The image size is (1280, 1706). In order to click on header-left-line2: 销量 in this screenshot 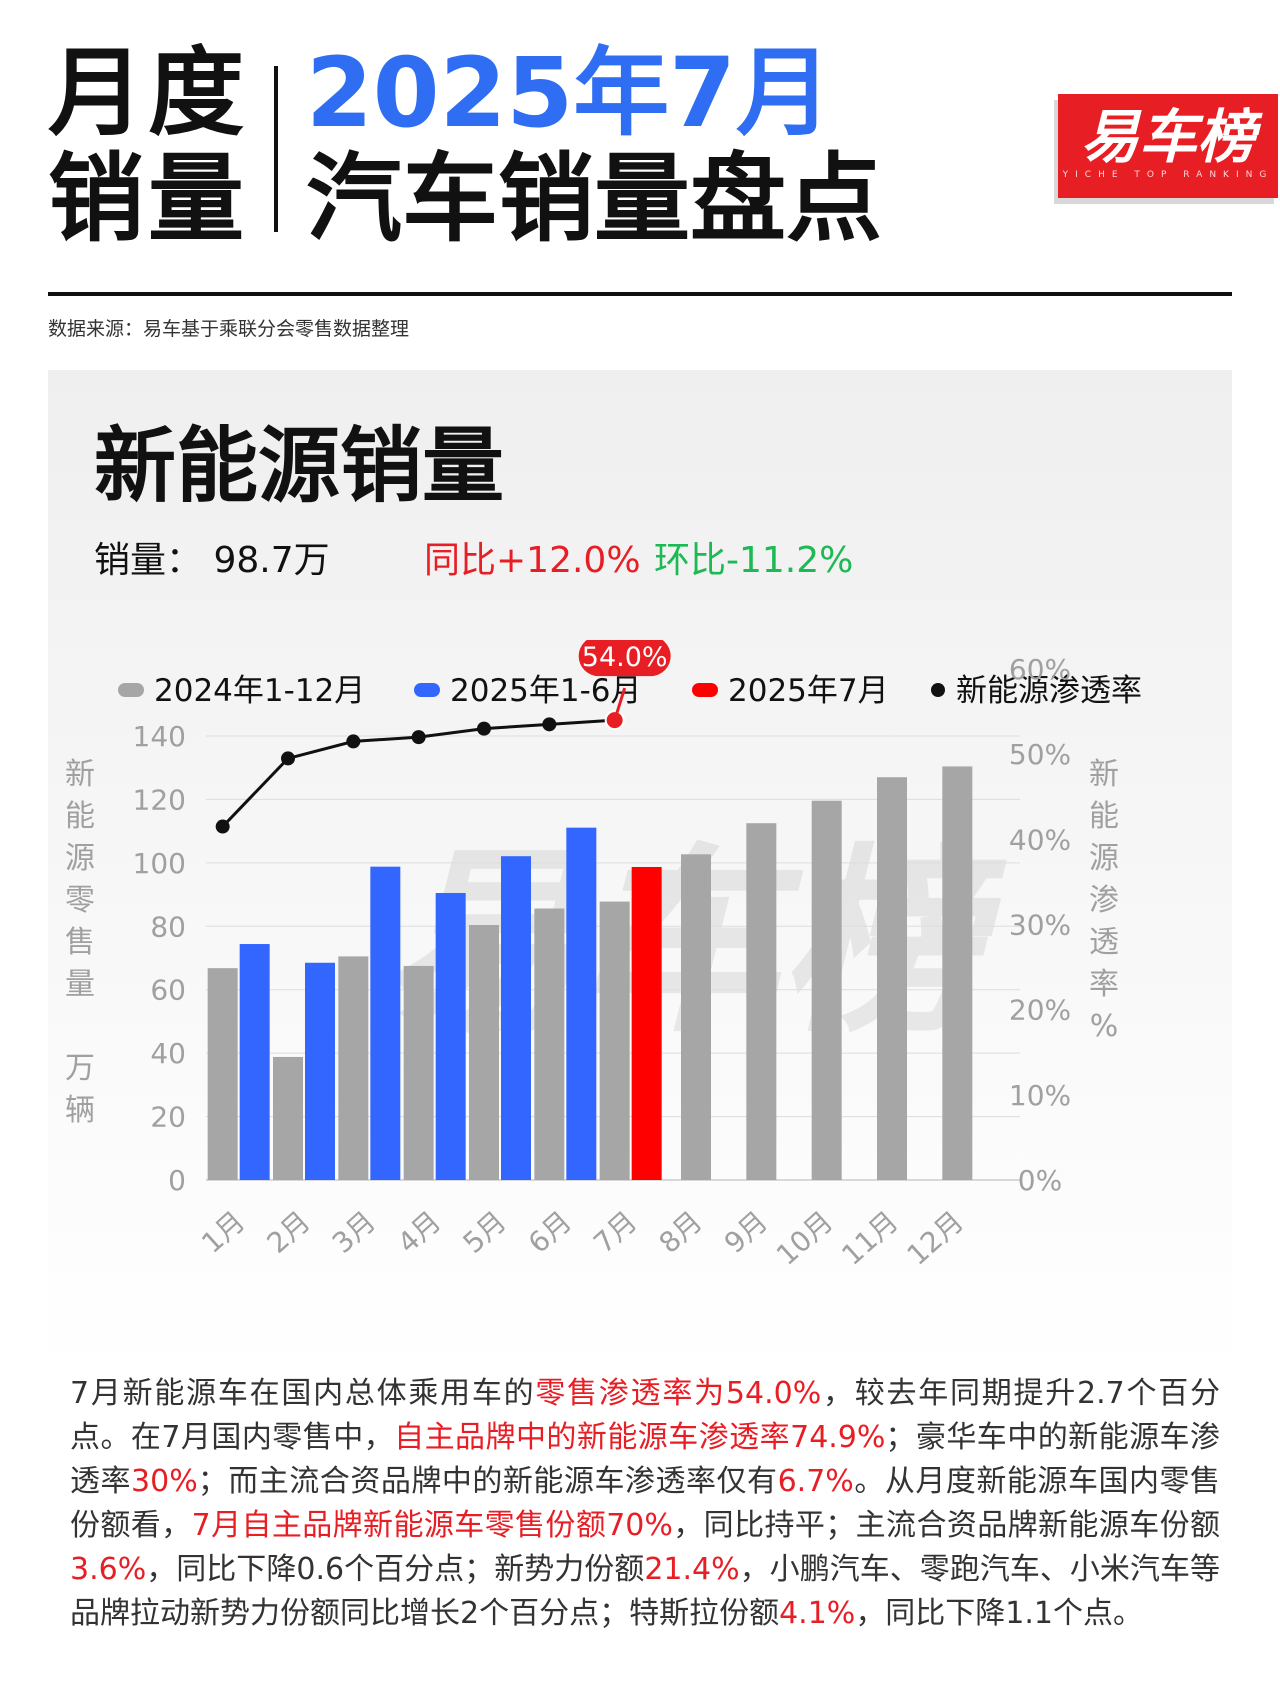, I will do `click(148, 199)`.